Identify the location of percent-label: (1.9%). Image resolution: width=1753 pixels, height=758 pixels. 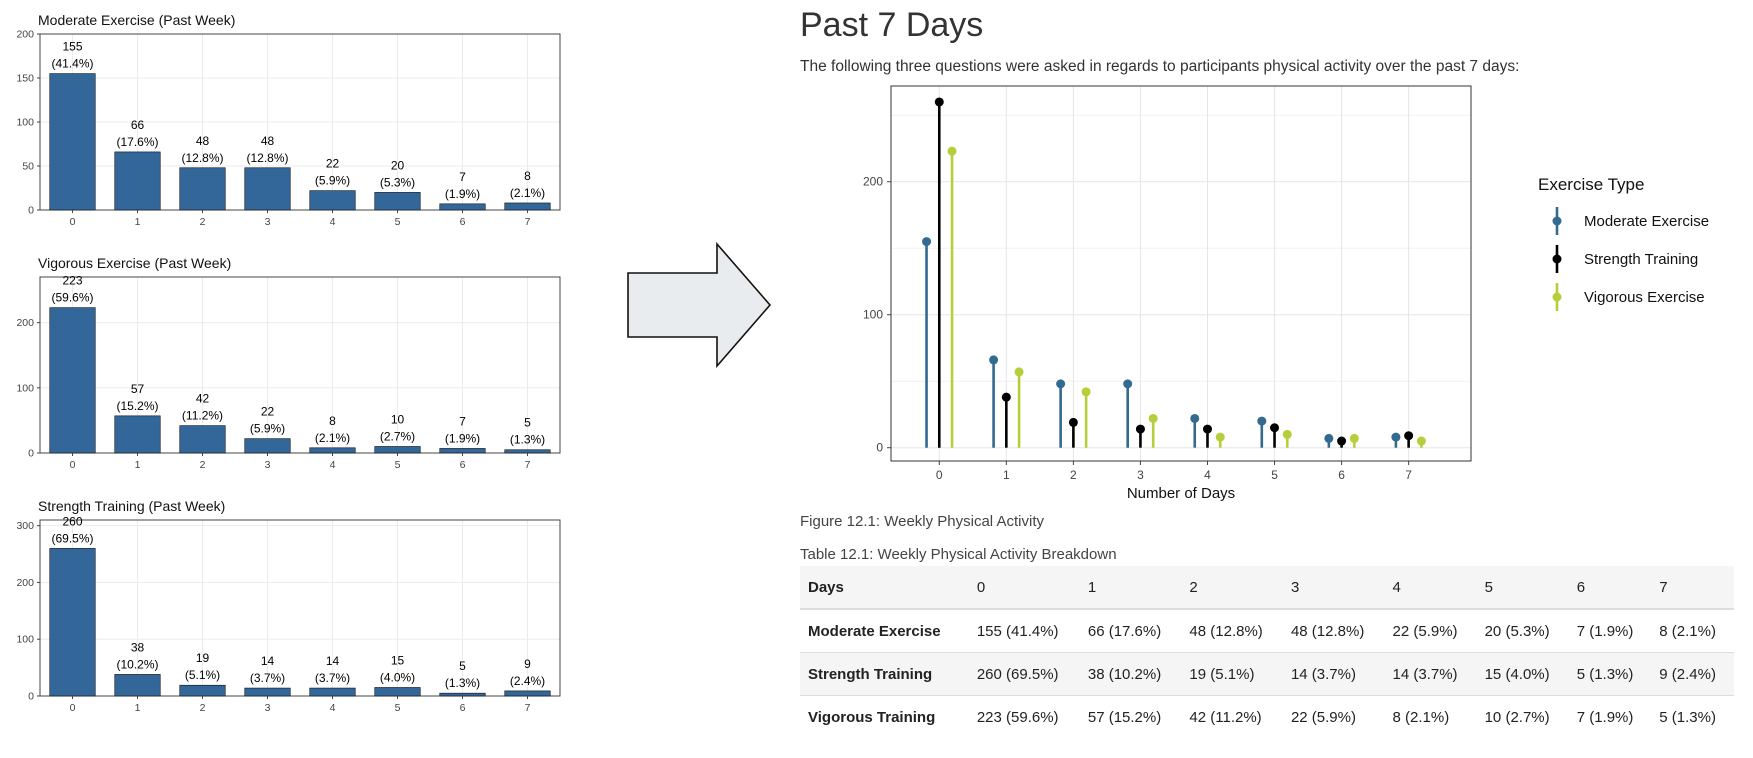
(462, 194).